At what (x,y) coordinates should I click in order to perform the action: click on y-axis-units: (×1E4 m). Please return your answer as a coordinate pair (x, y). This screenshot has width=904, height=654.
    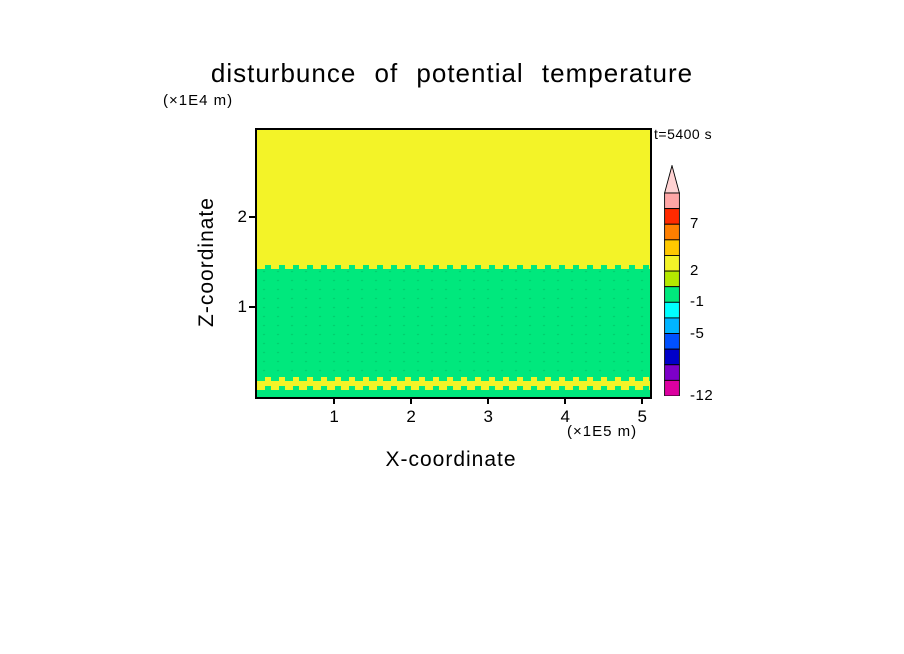
    Looking at the image, I should click on (198, 100).